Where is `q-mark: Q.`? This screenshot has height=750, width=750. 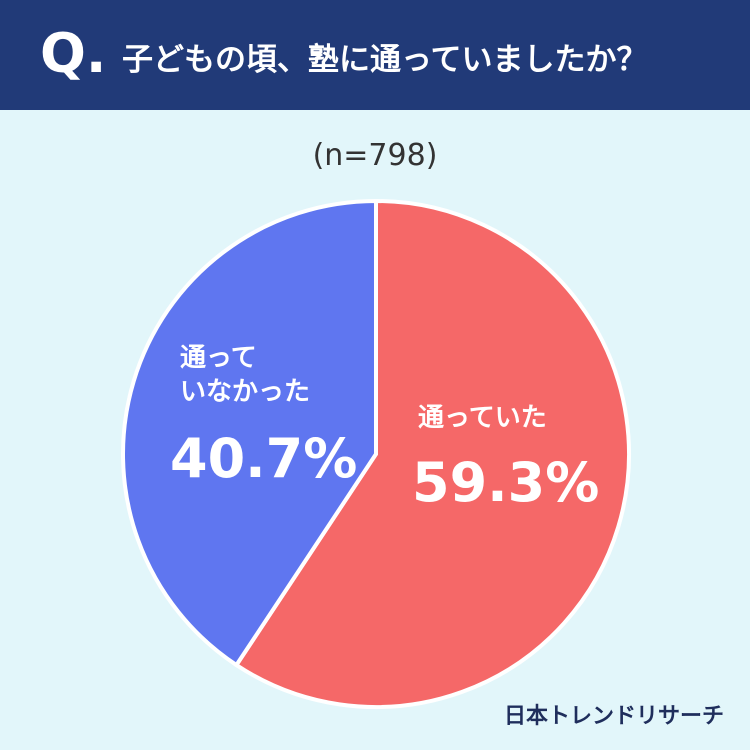
q-mark: Q. is located at coordinates (73, 53).